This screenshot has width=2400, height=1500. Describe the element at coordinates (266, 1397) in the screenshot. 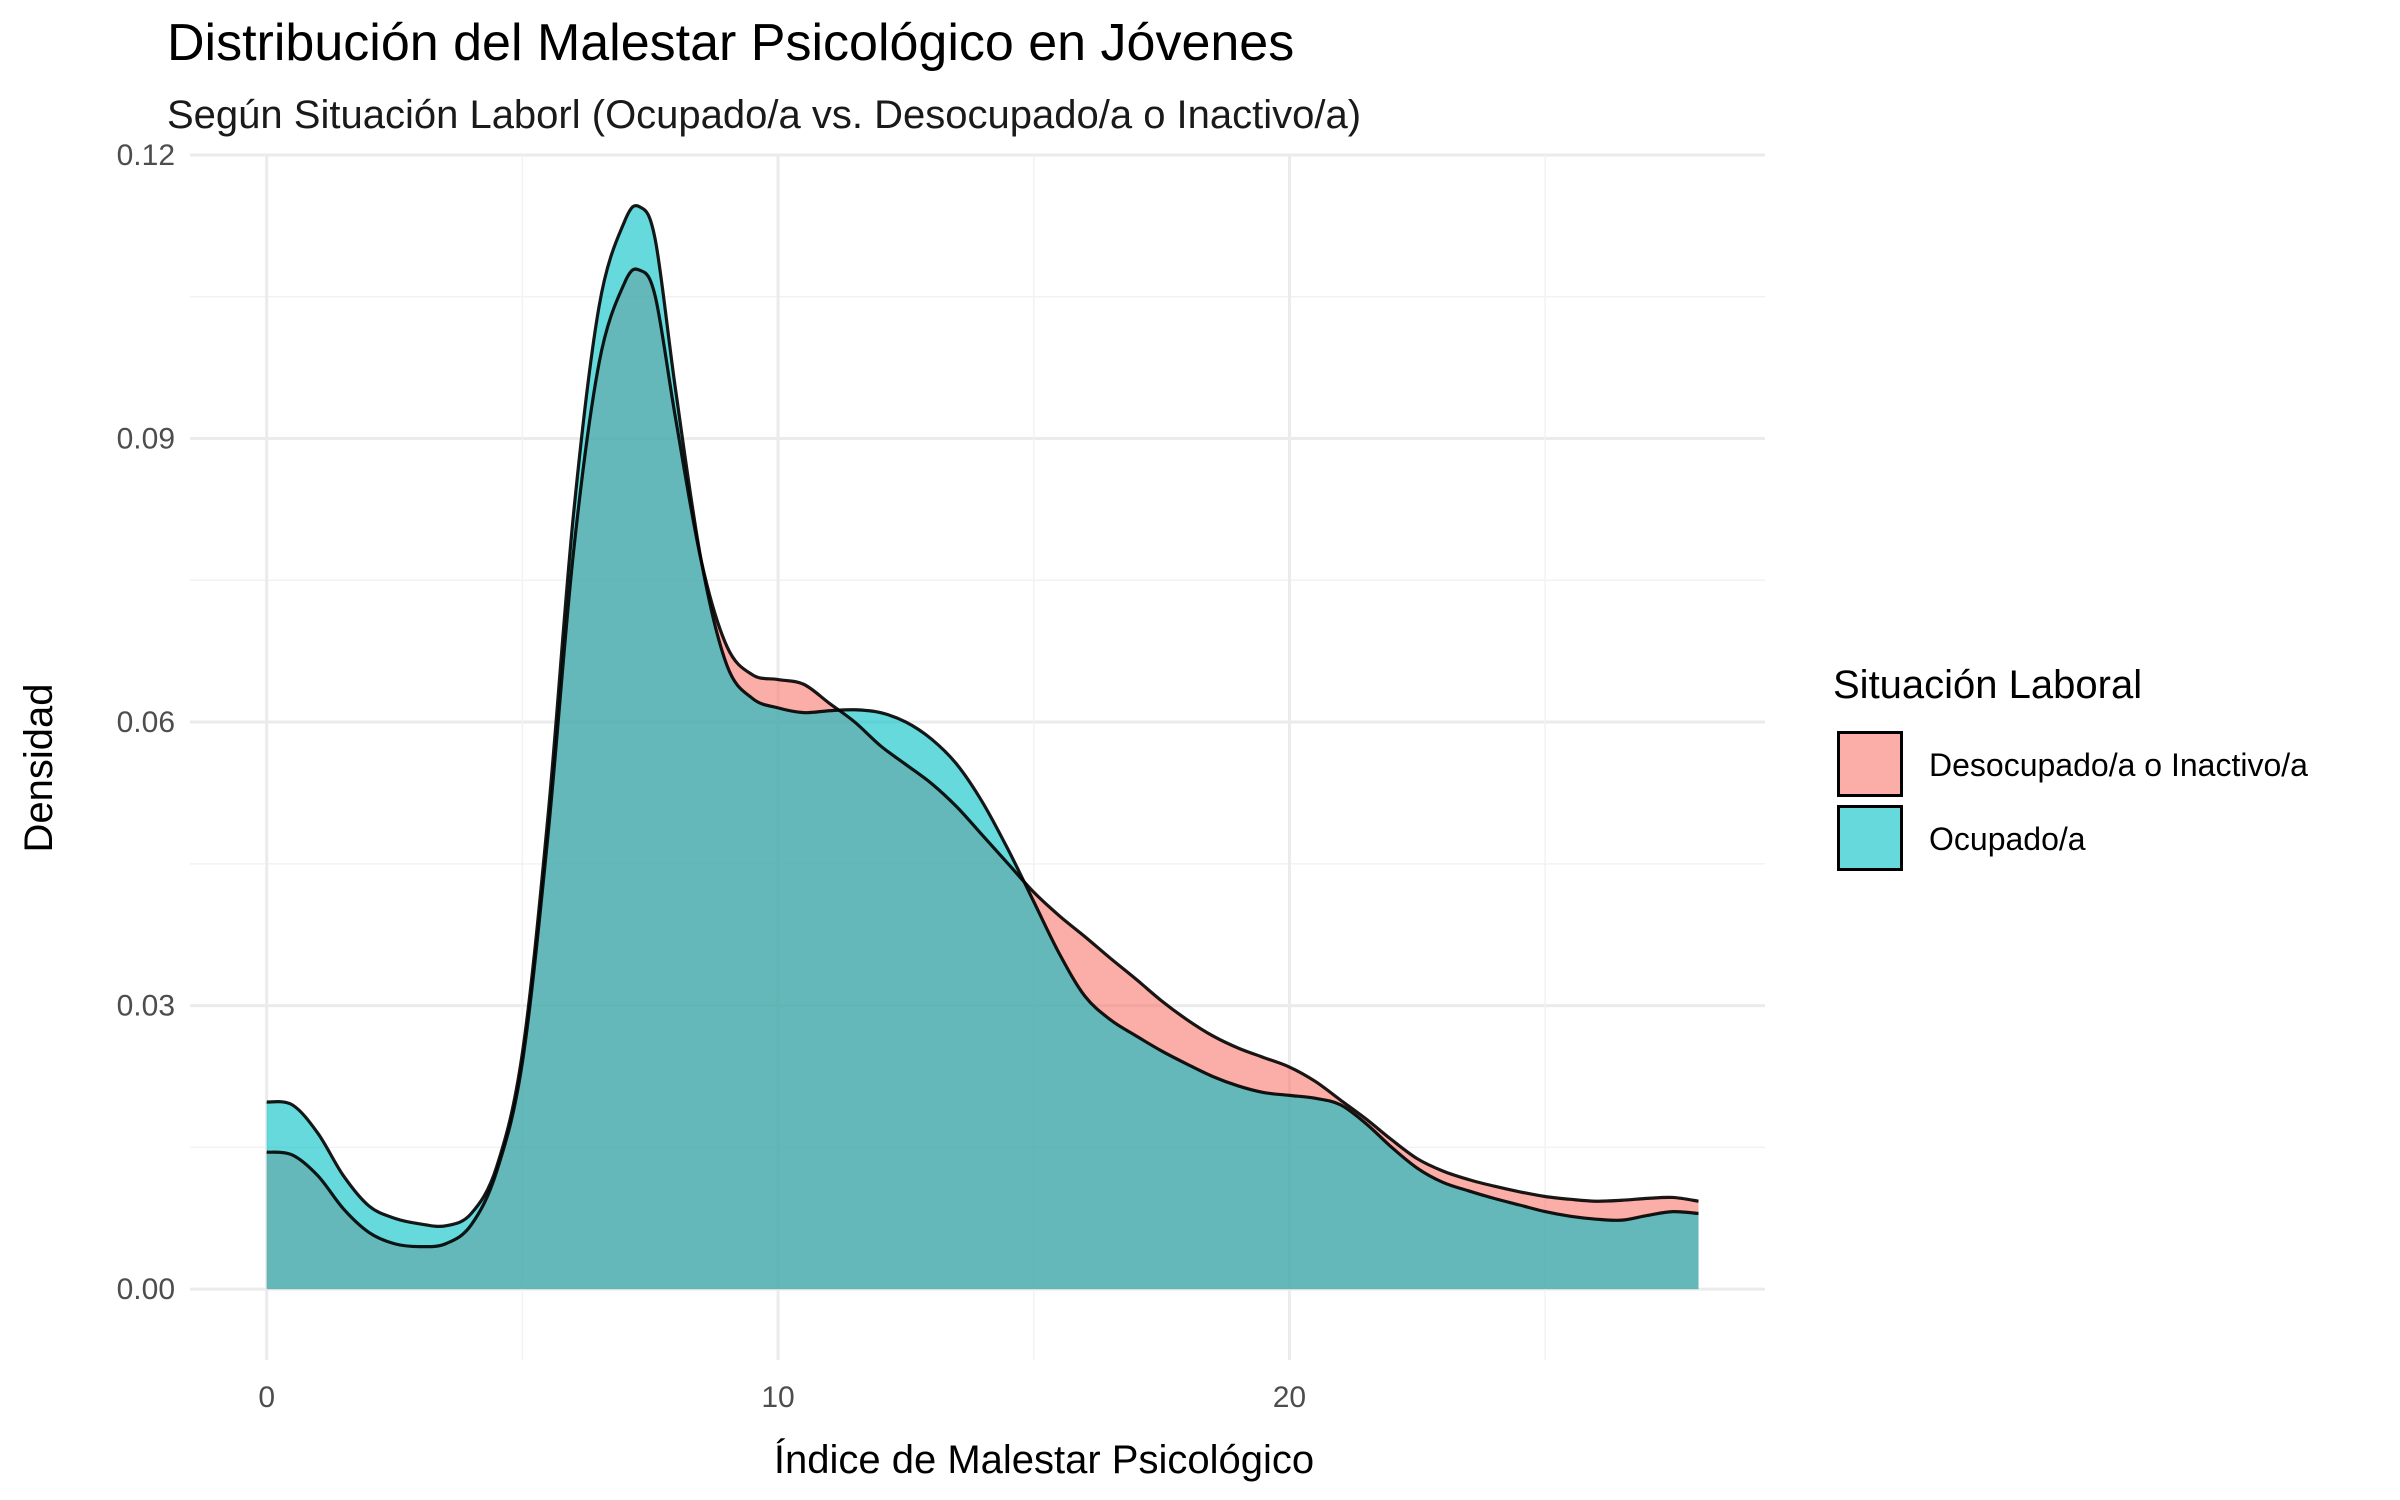

I see `x-tick-label: 0` at that location.